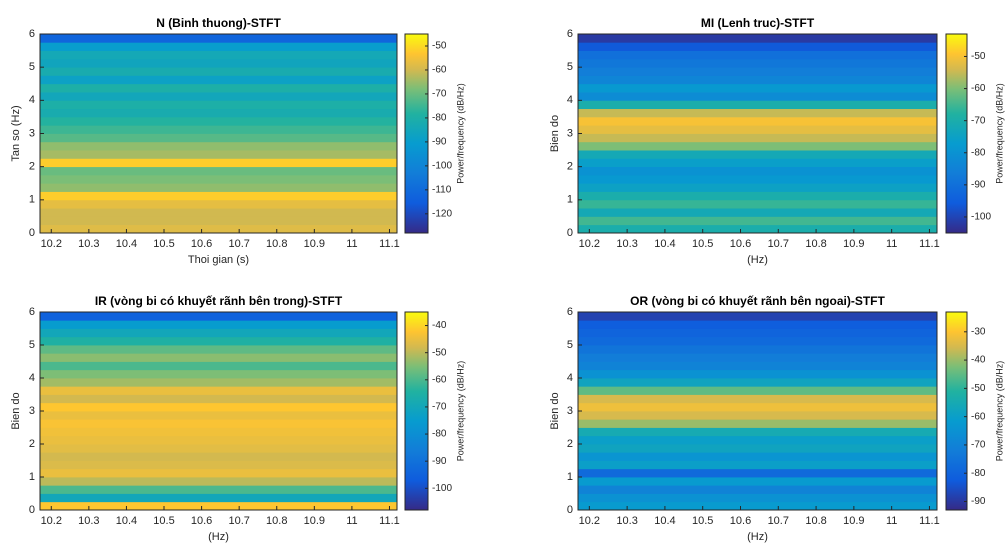 The image size is (1006, 545). Describe the element at coordinates (314, 244) in the screenshot. I see `x-tick-label: 10.9` at that location.